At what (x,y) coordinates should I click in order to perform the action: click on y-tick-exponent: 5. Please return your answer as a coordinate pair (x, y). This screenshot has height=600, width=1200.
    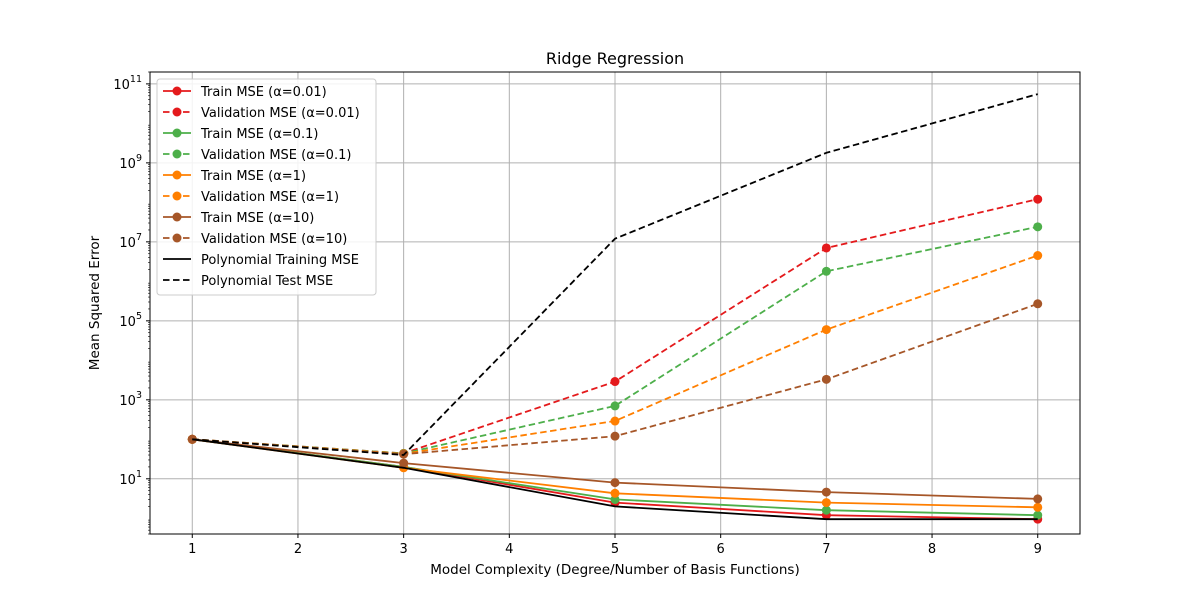
    Looking at the image, I should click on (139, 316).